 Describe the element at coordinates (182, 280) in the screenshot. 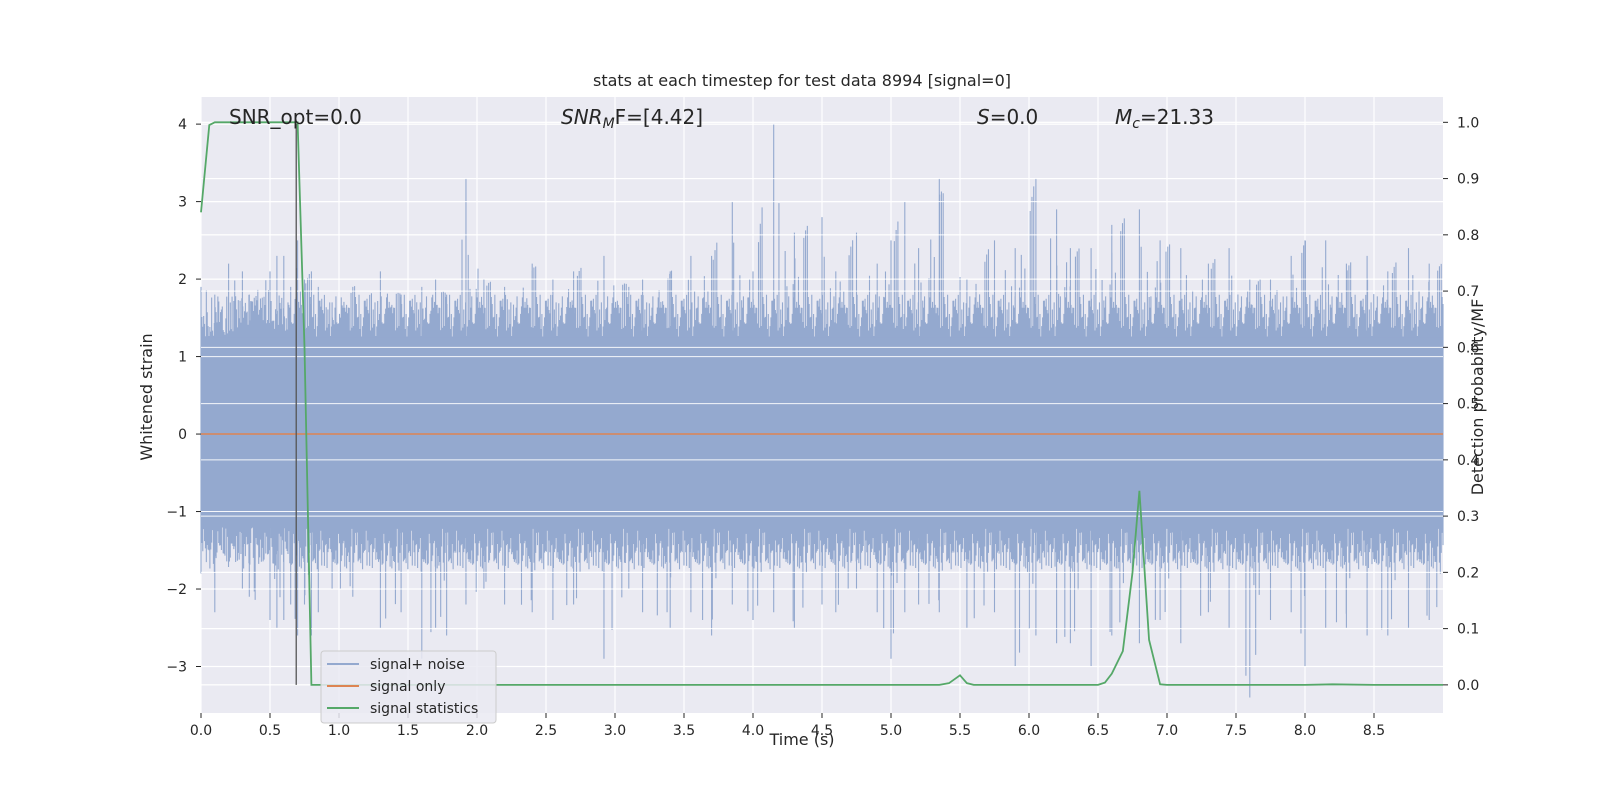

I see `y-left-tick-label-2: 2` at that location.